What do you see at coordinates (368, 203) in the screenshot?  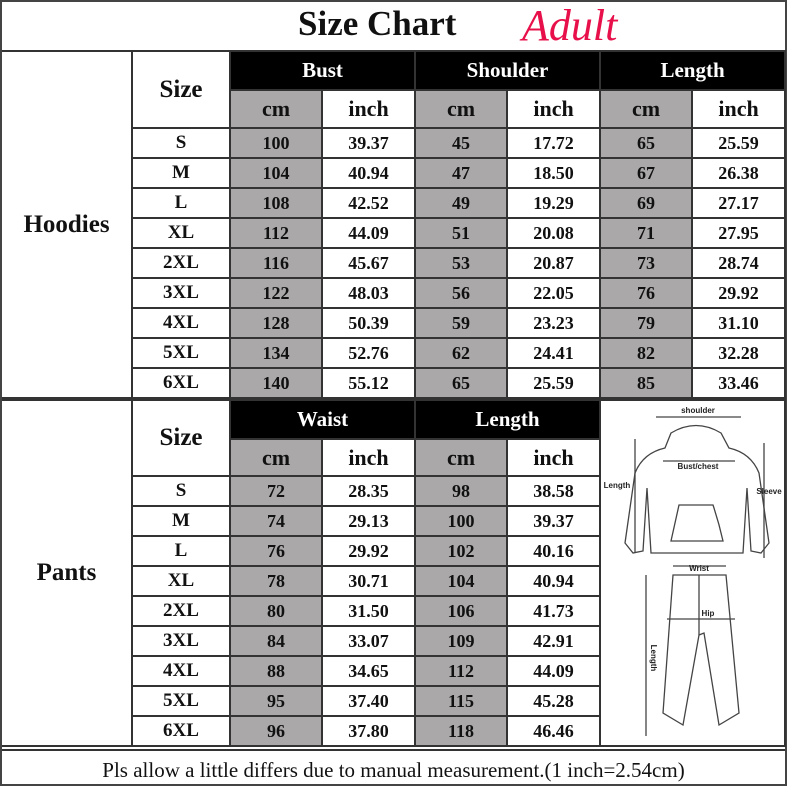 I see `value-cell: 42.52` at bounding box center [368, 203].